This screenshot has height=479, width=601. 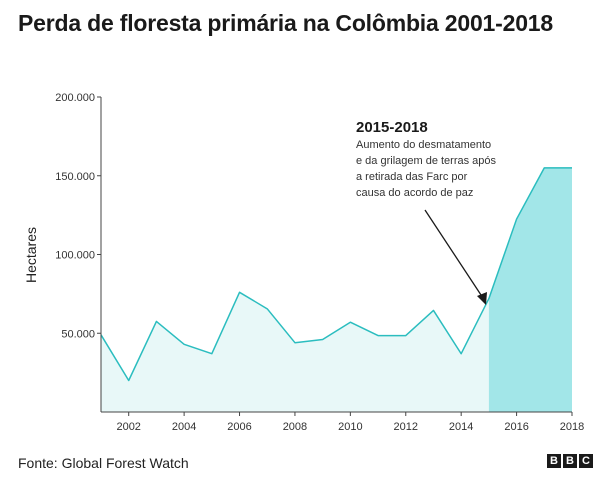 I want to click on x-tick-label: 2004, so click(x=184, y=427).